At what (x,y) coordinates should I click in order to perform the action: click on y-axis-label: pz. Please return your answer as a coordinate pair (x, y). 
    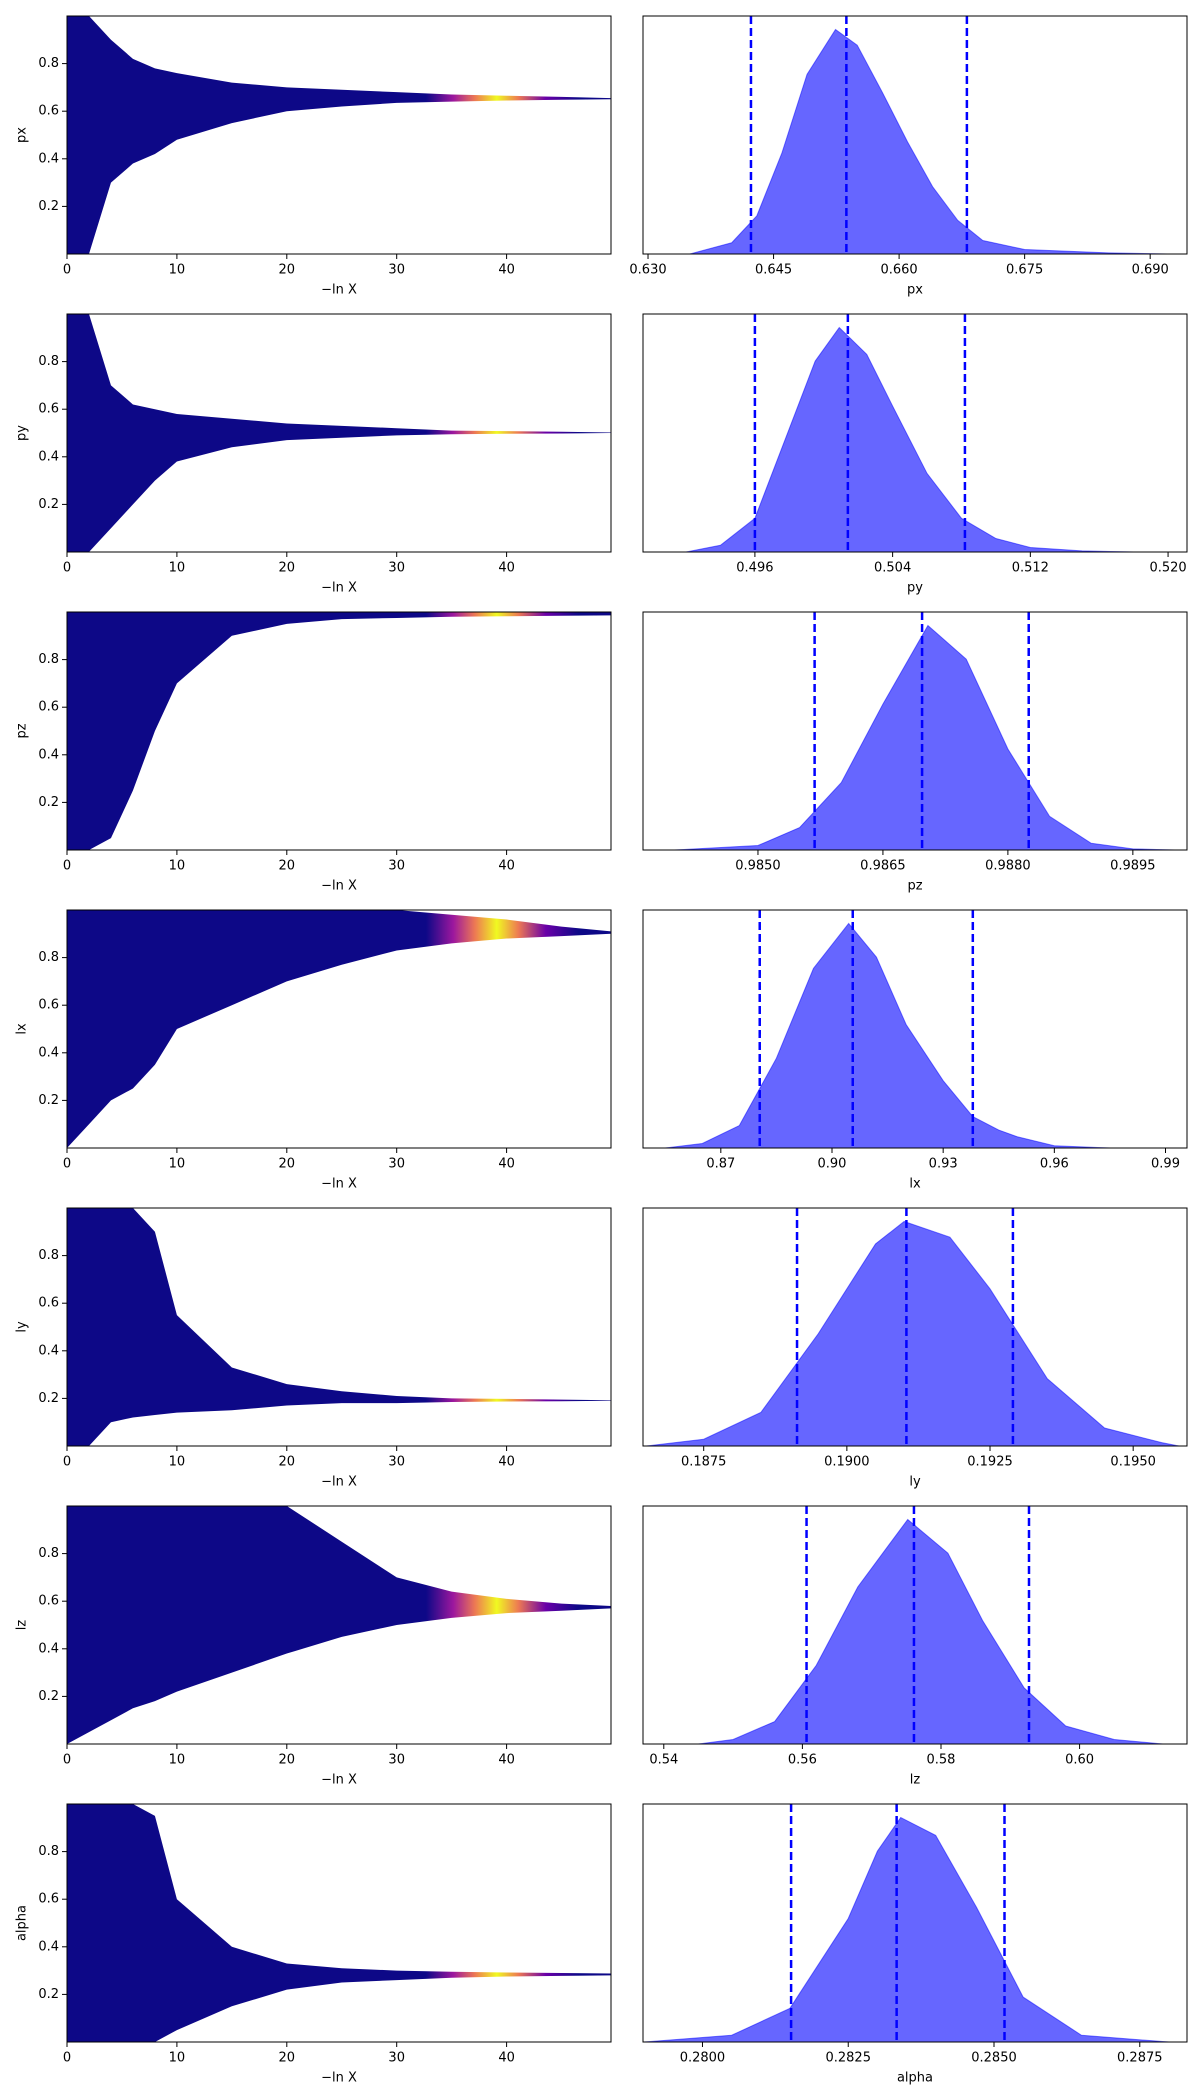
    Looking at the image, I should click on (22, 730).